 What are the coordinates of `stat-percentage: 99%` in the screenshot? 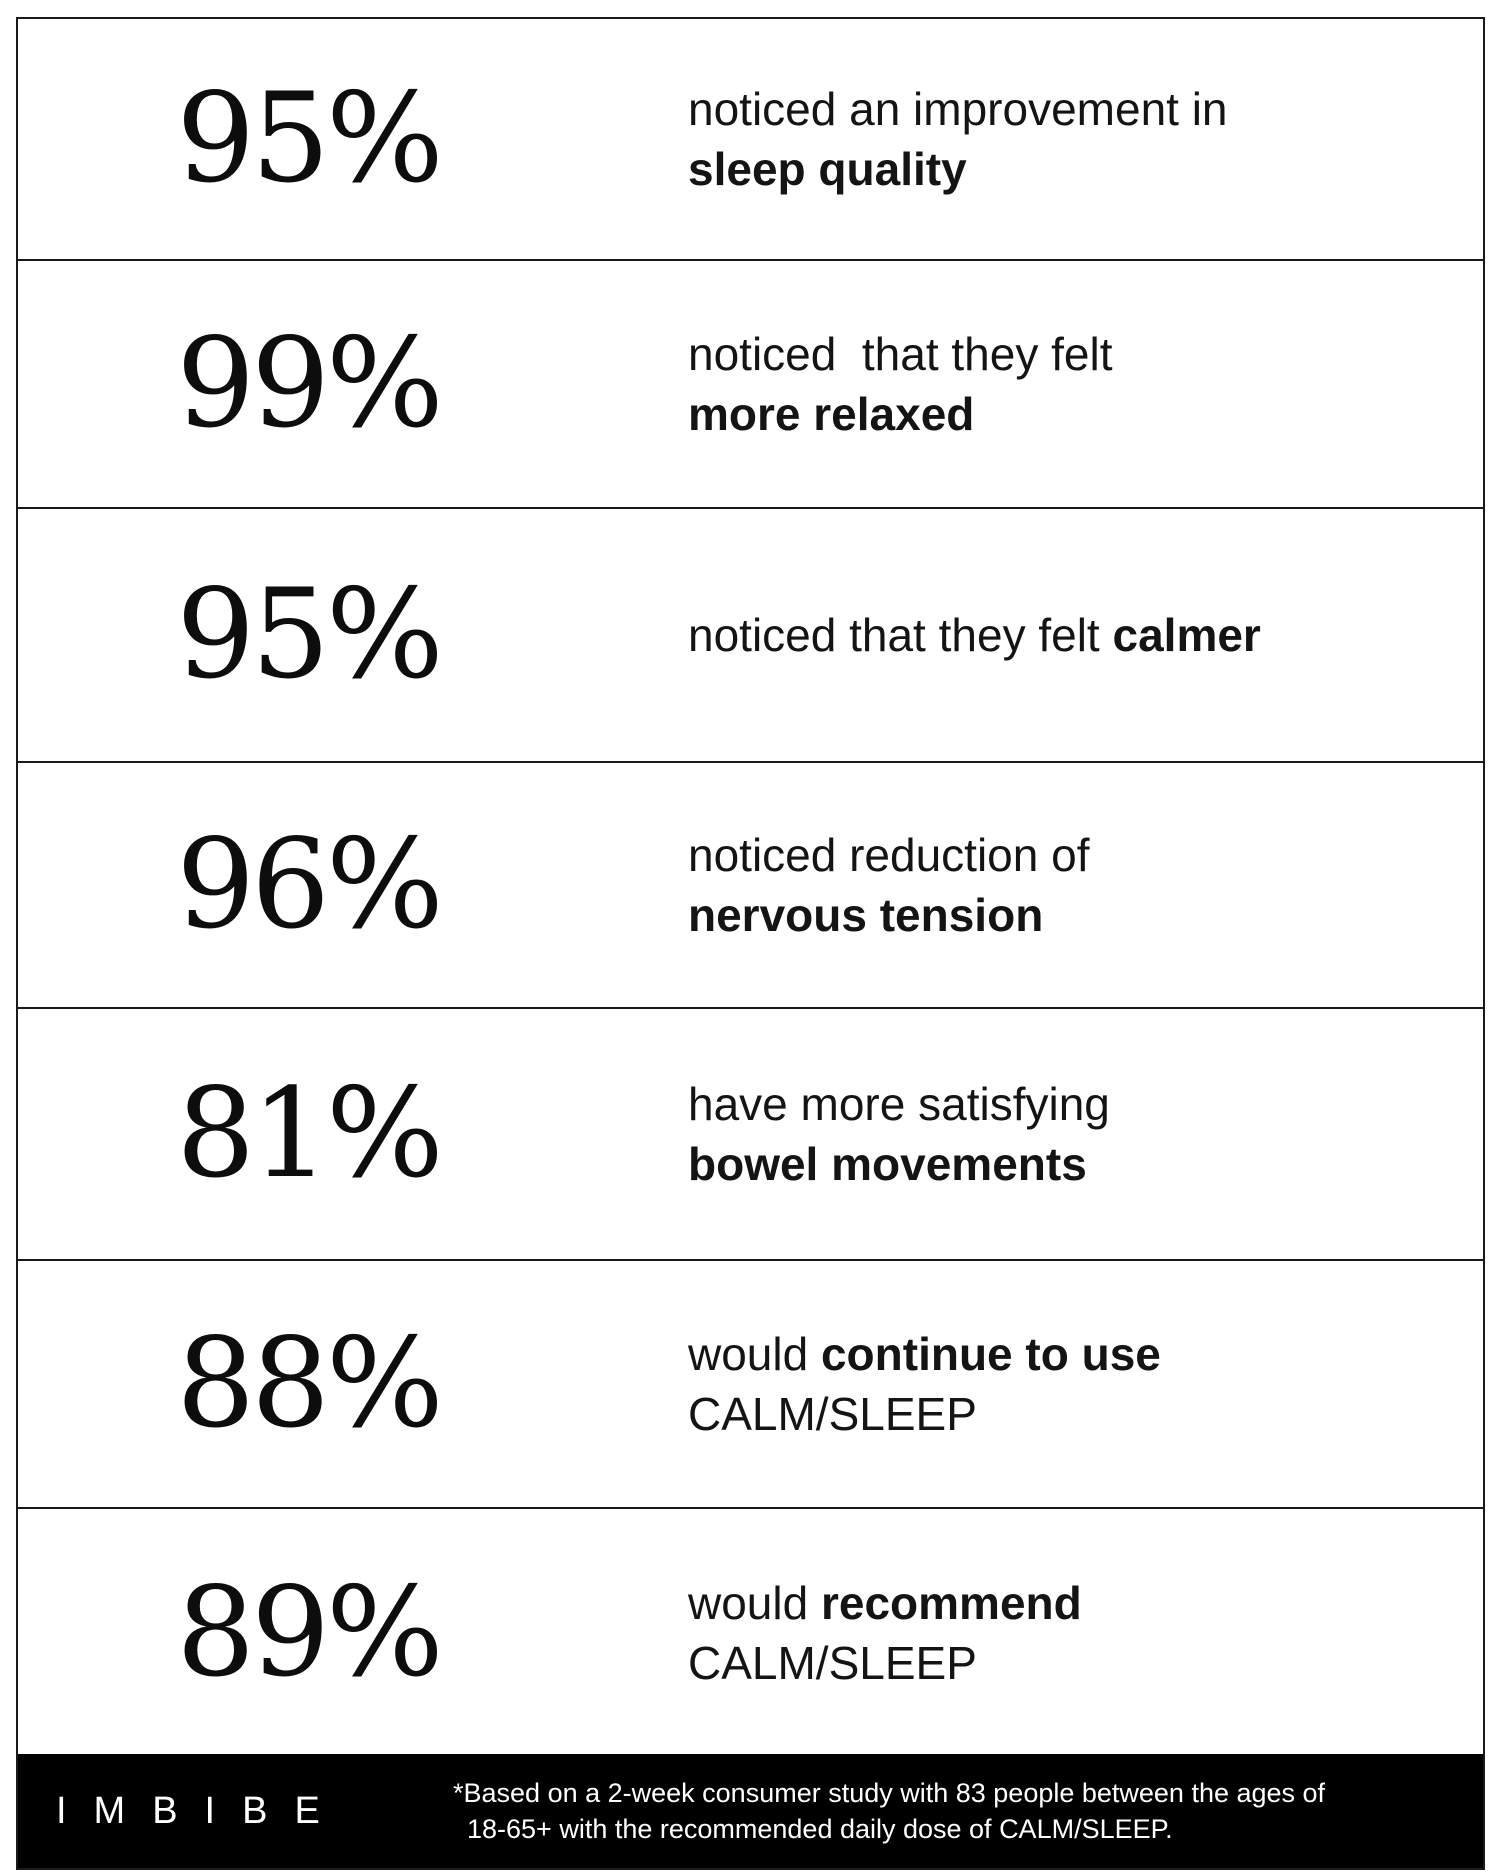 It's located at (310, 384).